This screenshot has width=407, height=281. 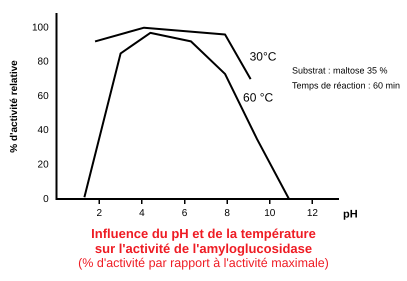 What do you see at coordinates (270, 213) in the screenshot?
I see `x-tick-label: 10` at bounding box center [270, 213].